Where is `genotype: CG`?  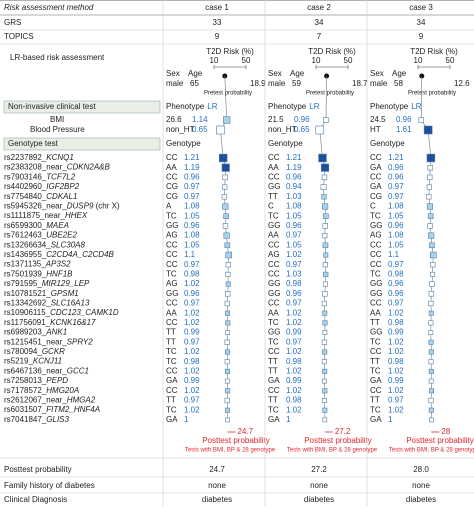 genotype: CG is located at coordinates (376, 196).